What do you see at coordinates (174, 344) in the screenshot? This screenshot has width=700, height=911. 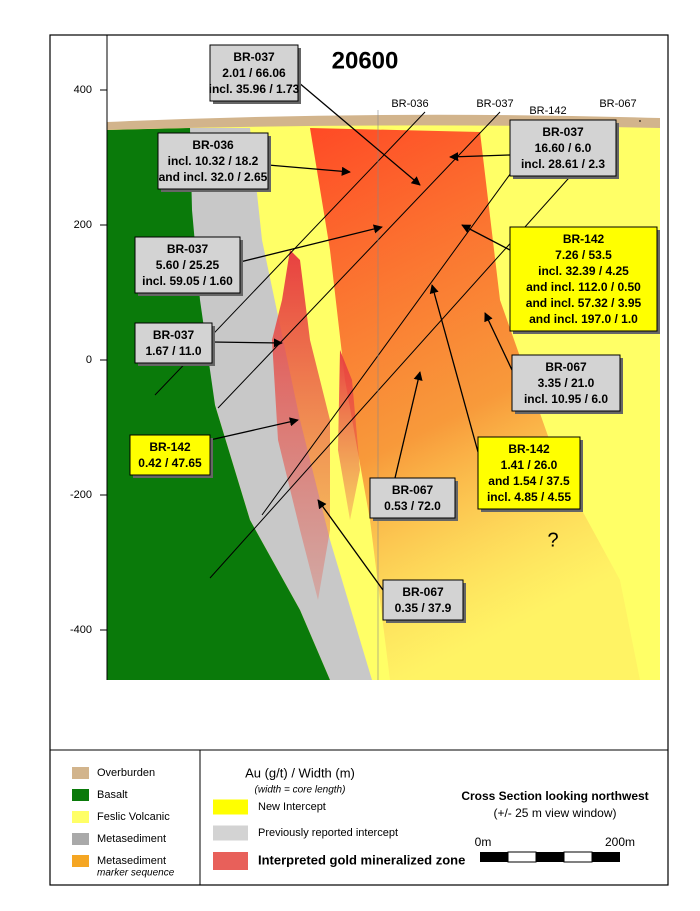 I see `intercept-callout: BR-037 1.67 / 11.0` at bounding box center [174, 344].